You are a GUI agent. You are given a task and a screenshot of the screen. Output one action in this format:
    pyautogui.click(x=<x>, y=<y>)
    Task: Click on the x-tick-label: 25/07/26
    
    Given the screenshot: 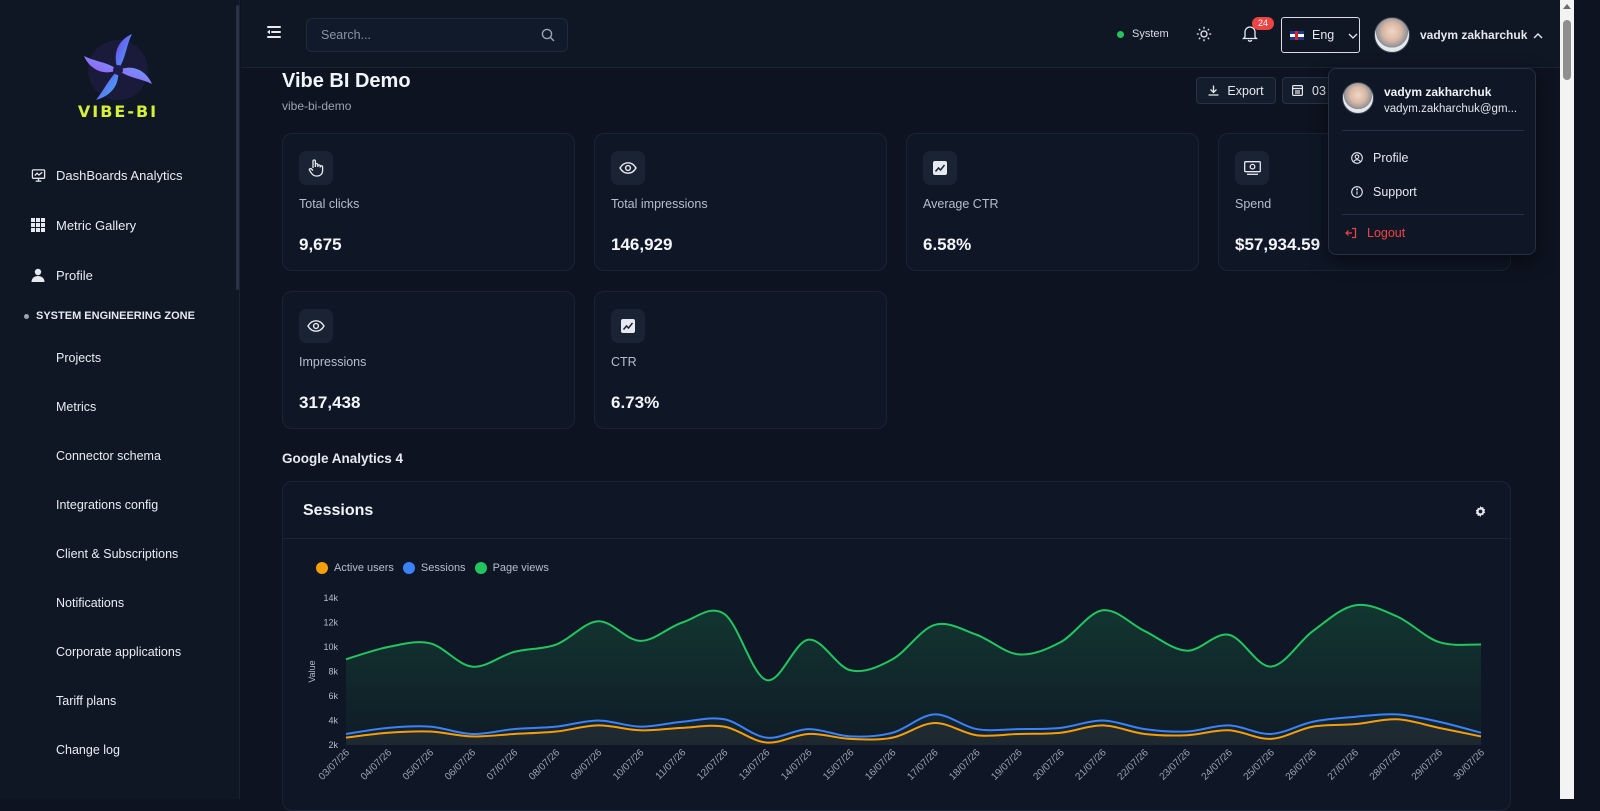 What is the action you would take?
    pyautogui.click(x=1260, y=765)
    